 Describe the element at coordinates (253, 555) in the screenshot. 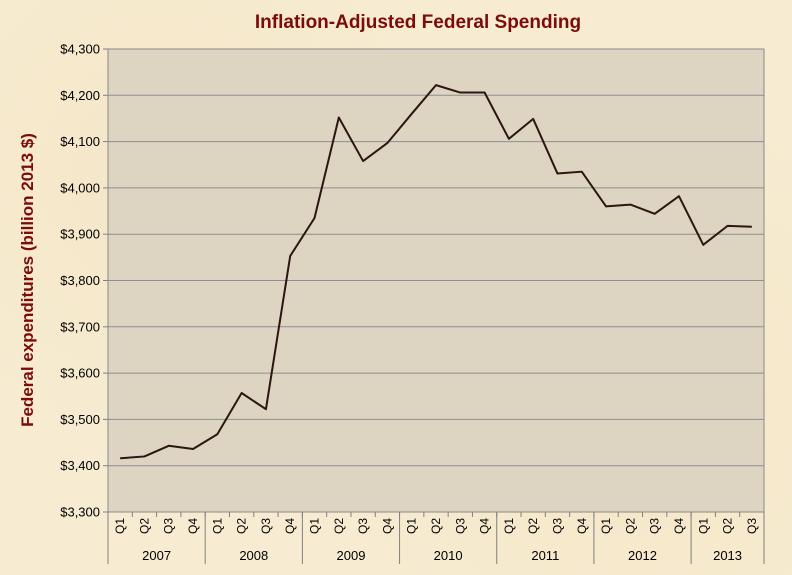

I see `x-tick-label-year: 2008` at that location.